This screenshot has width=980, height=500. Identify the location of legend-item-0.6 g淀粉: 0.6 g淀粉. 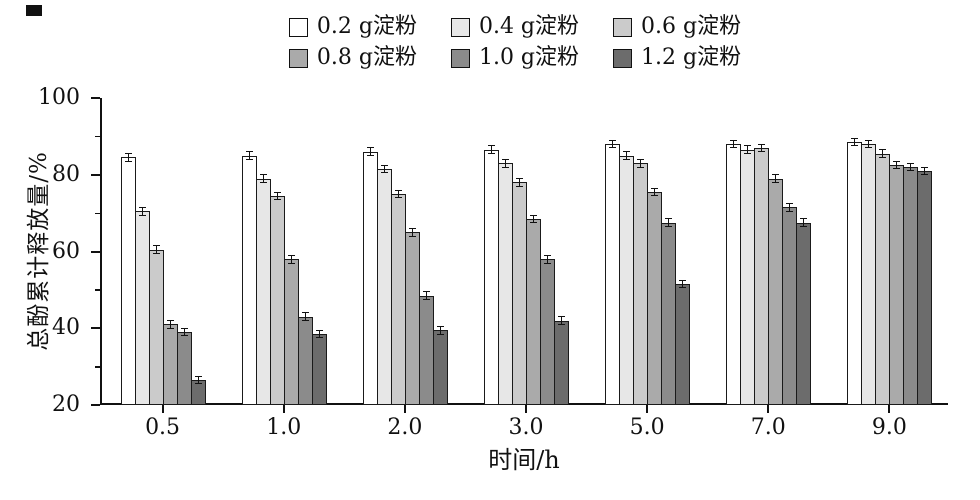
(677, 27).